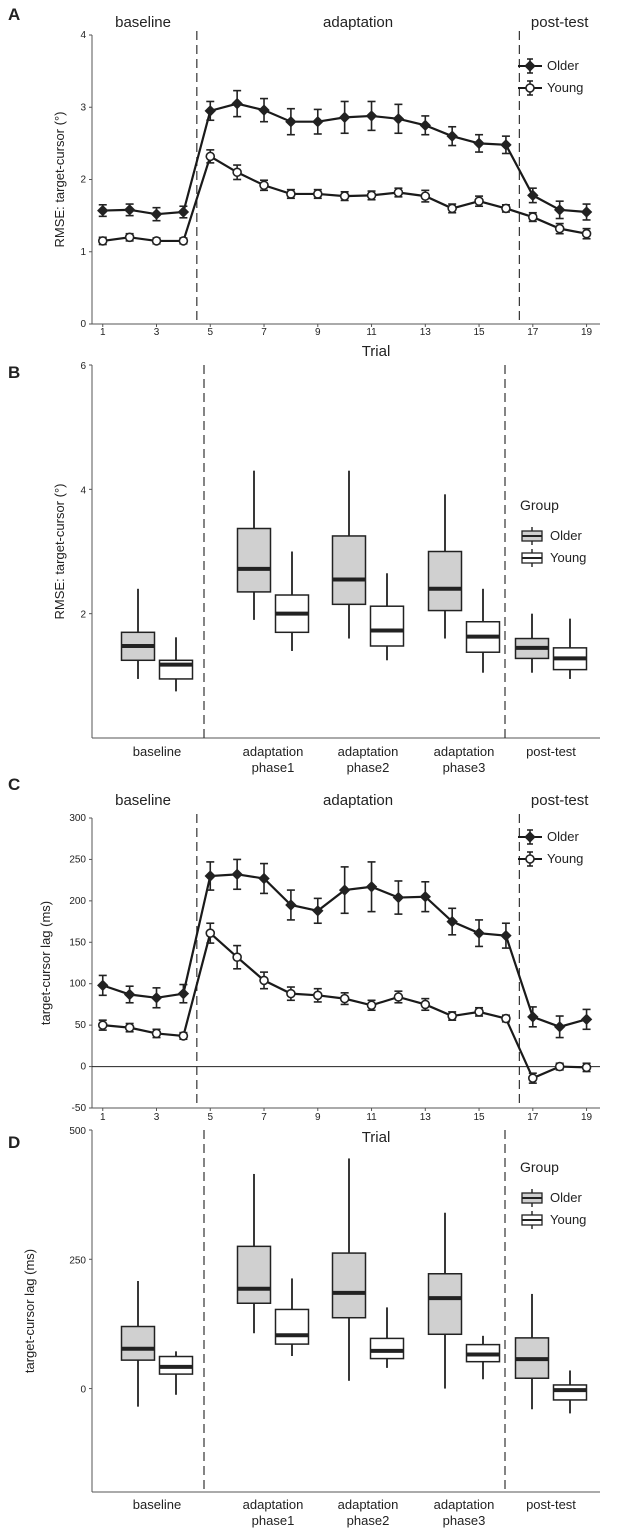  I want to click on y-tick-label: -50, so click(79, 1108).